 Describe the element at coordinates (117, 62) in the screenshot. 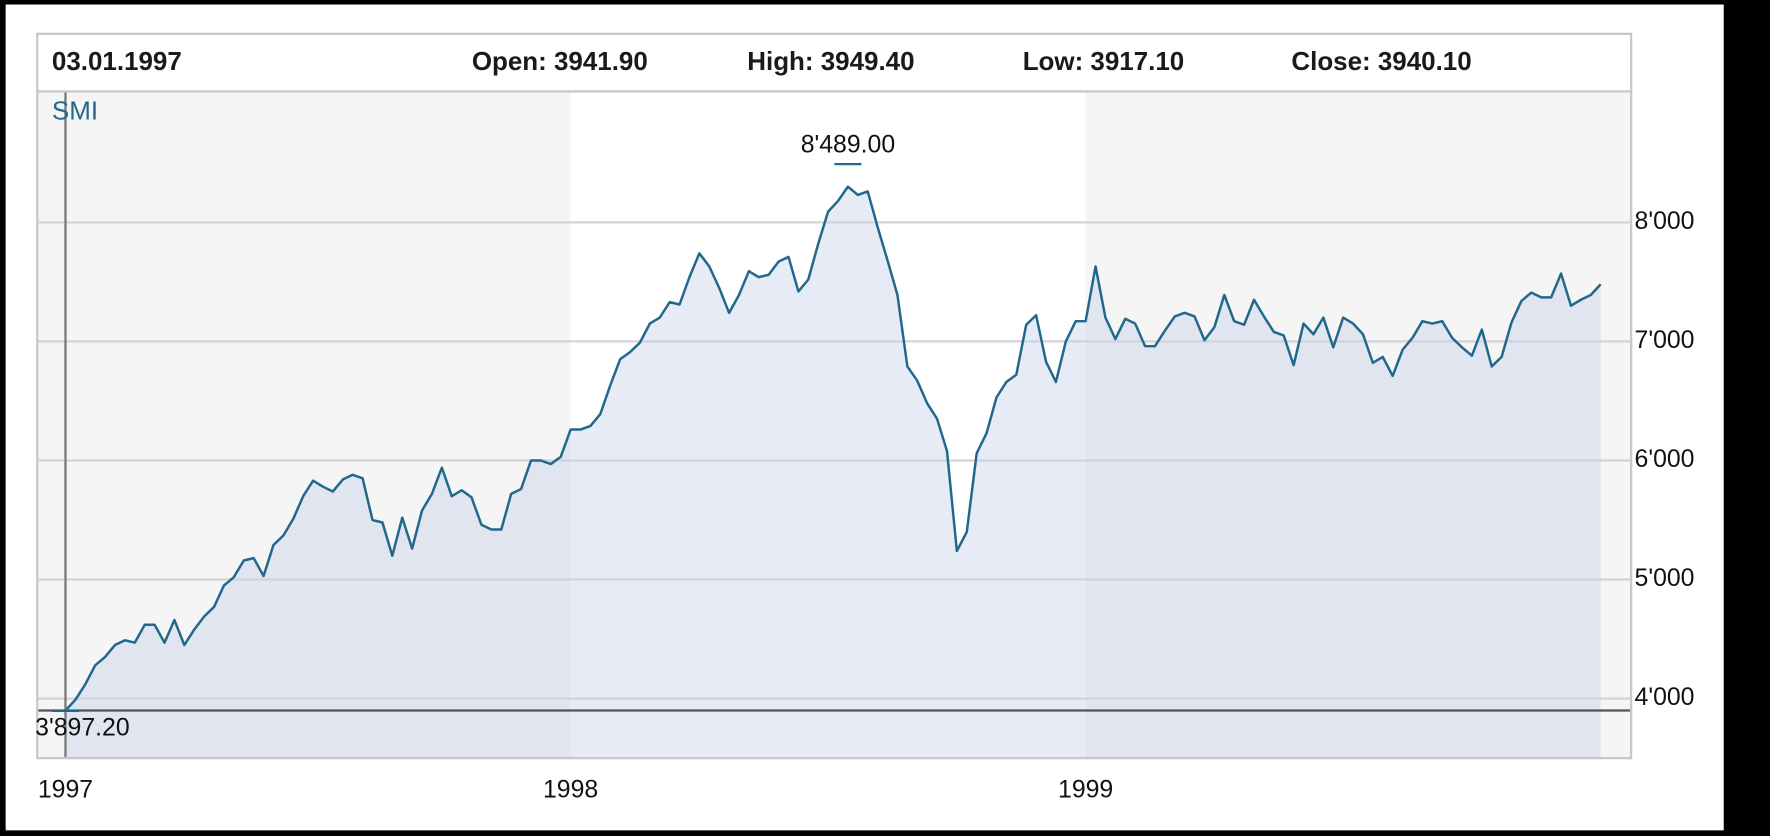

I see `header-date: 03.01.1997` at that location.